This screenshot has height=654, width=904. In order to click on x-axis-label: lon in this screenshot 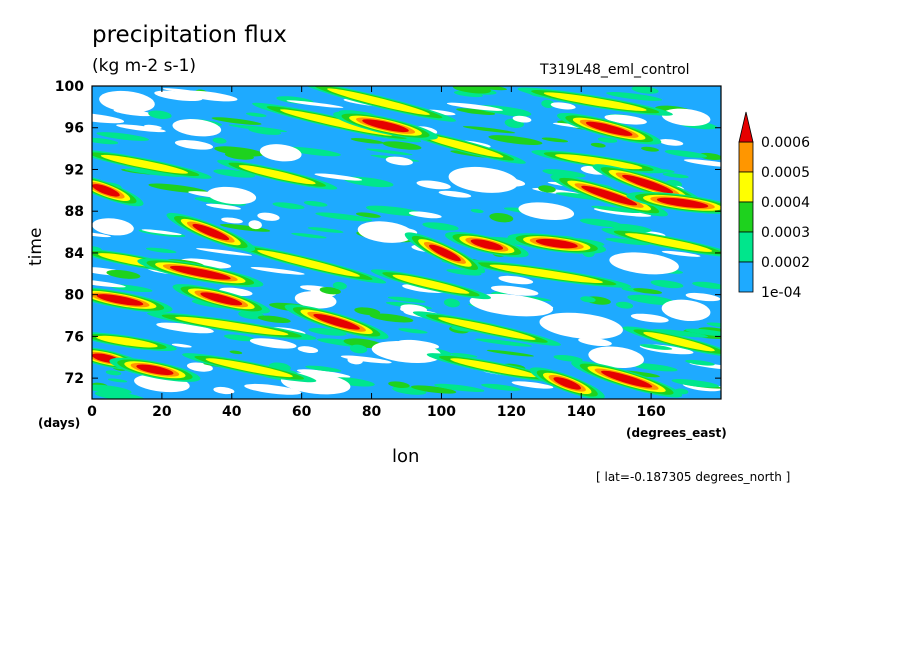, I will do `click(406, 456)`.